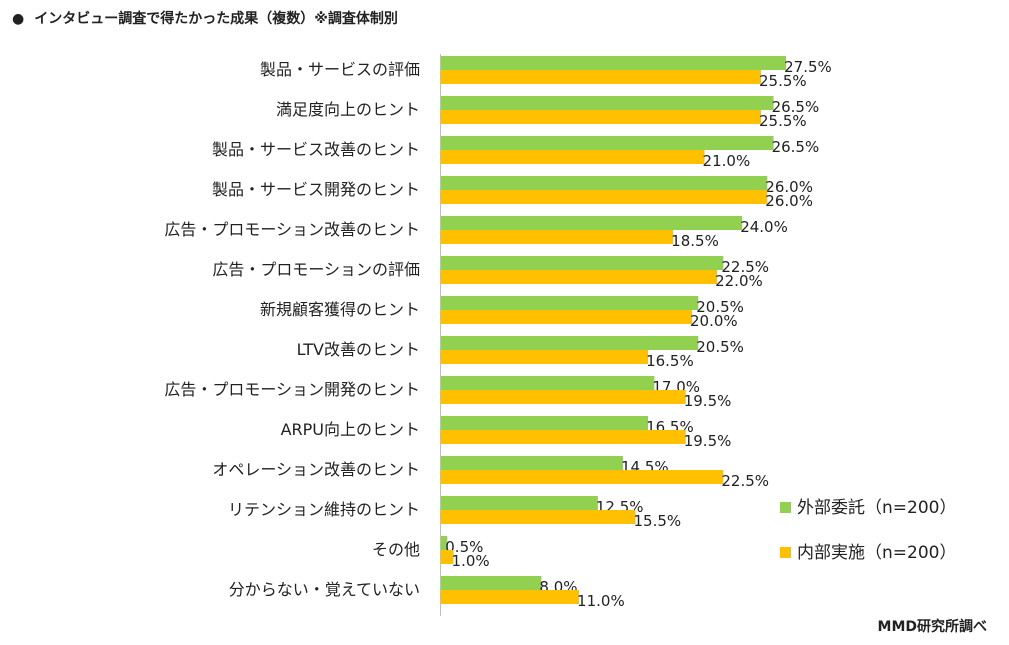  I want to click on data-label-external: 0.5%, so click(464, 547).